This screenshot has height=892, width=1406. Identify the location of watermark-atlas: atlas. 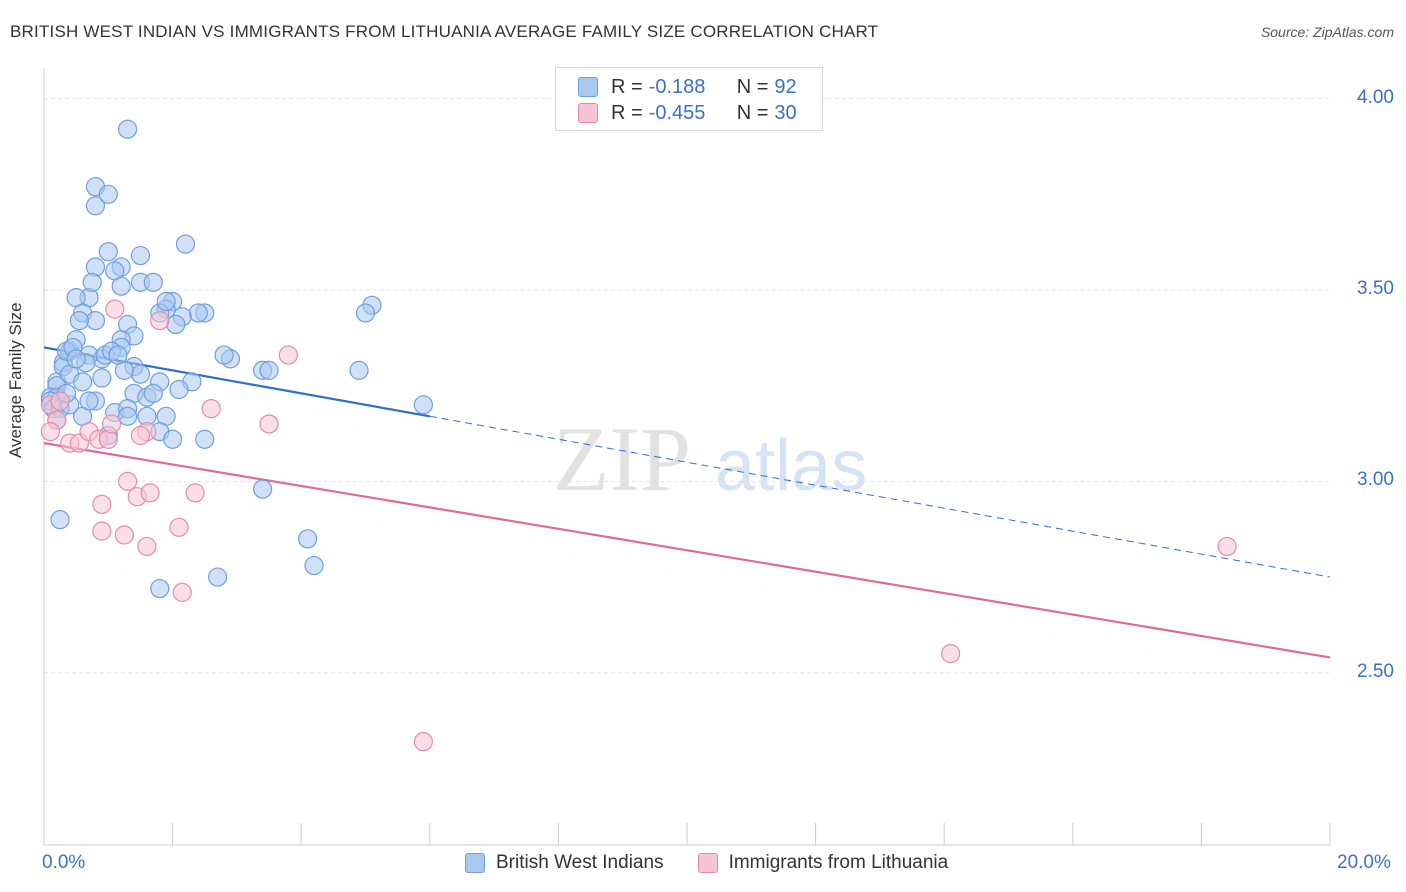
(791, 466).